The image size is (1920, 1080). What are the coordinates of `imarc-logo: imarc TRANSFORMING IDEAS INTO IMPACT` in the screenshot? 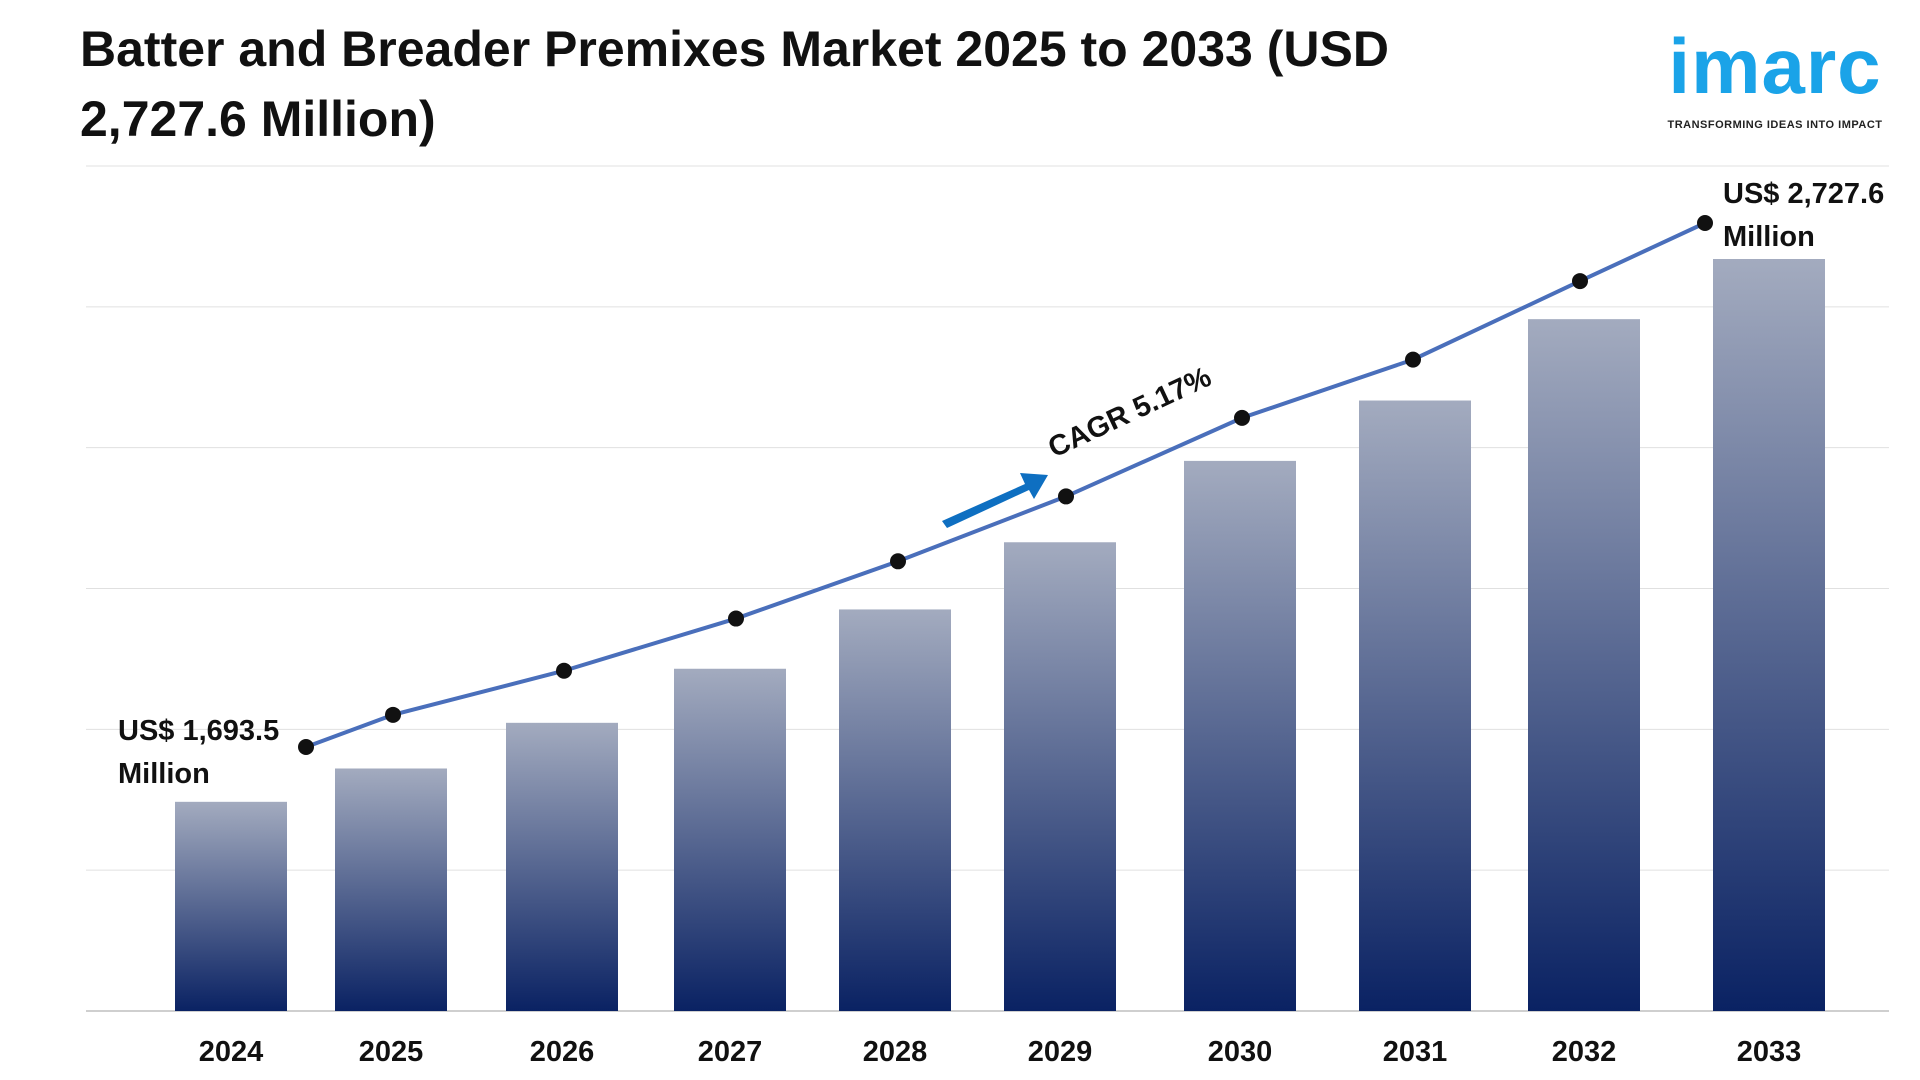 It's located at (1775, 75).